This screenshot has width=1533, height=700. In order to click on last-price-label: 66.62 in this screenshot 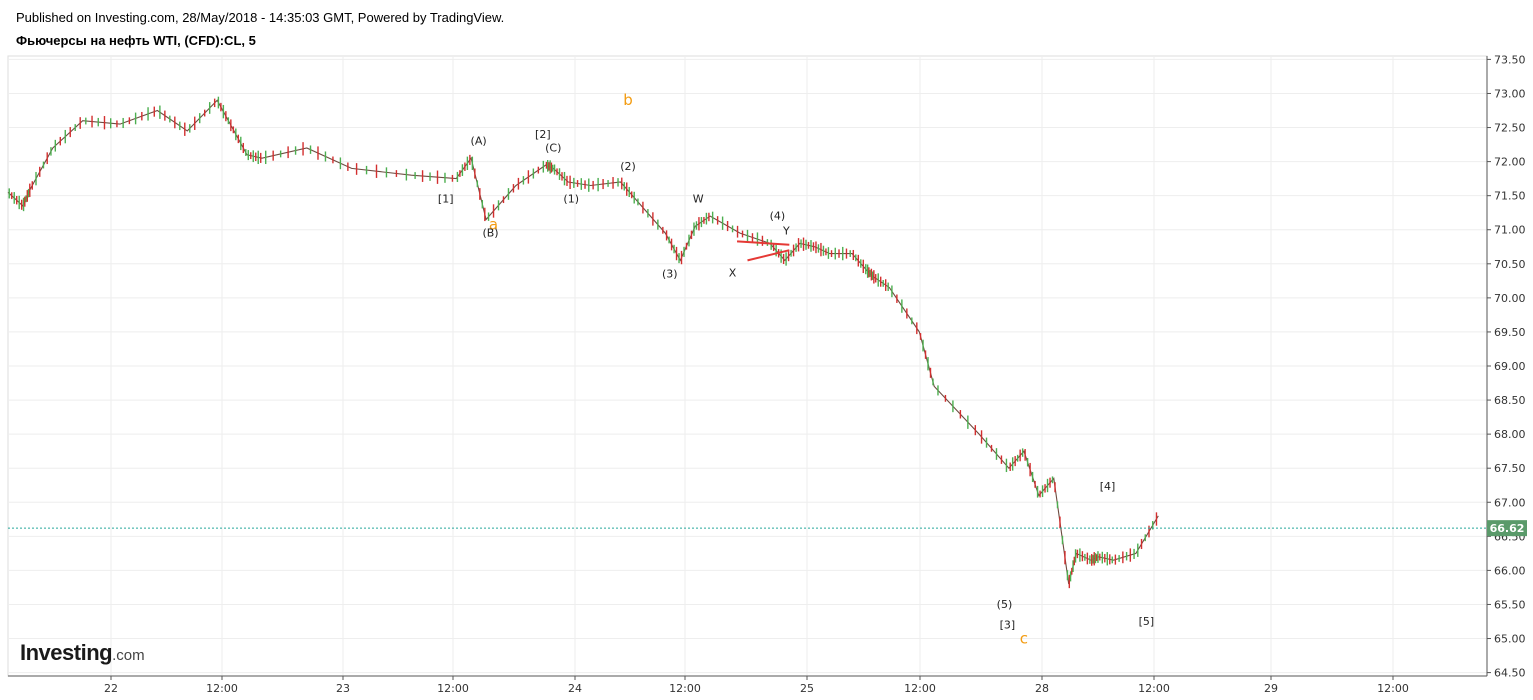, I will do `click(1507, 528)`.